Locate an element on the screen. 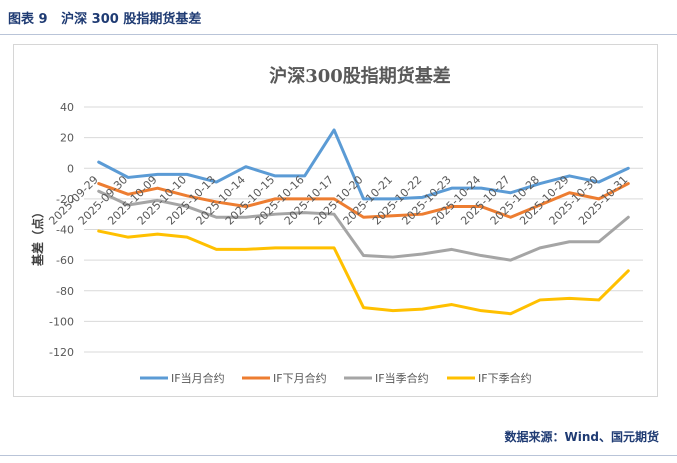 This screenshot has width=677, height=463. y-tick-label: 0 is located at coordinates (70, 168).